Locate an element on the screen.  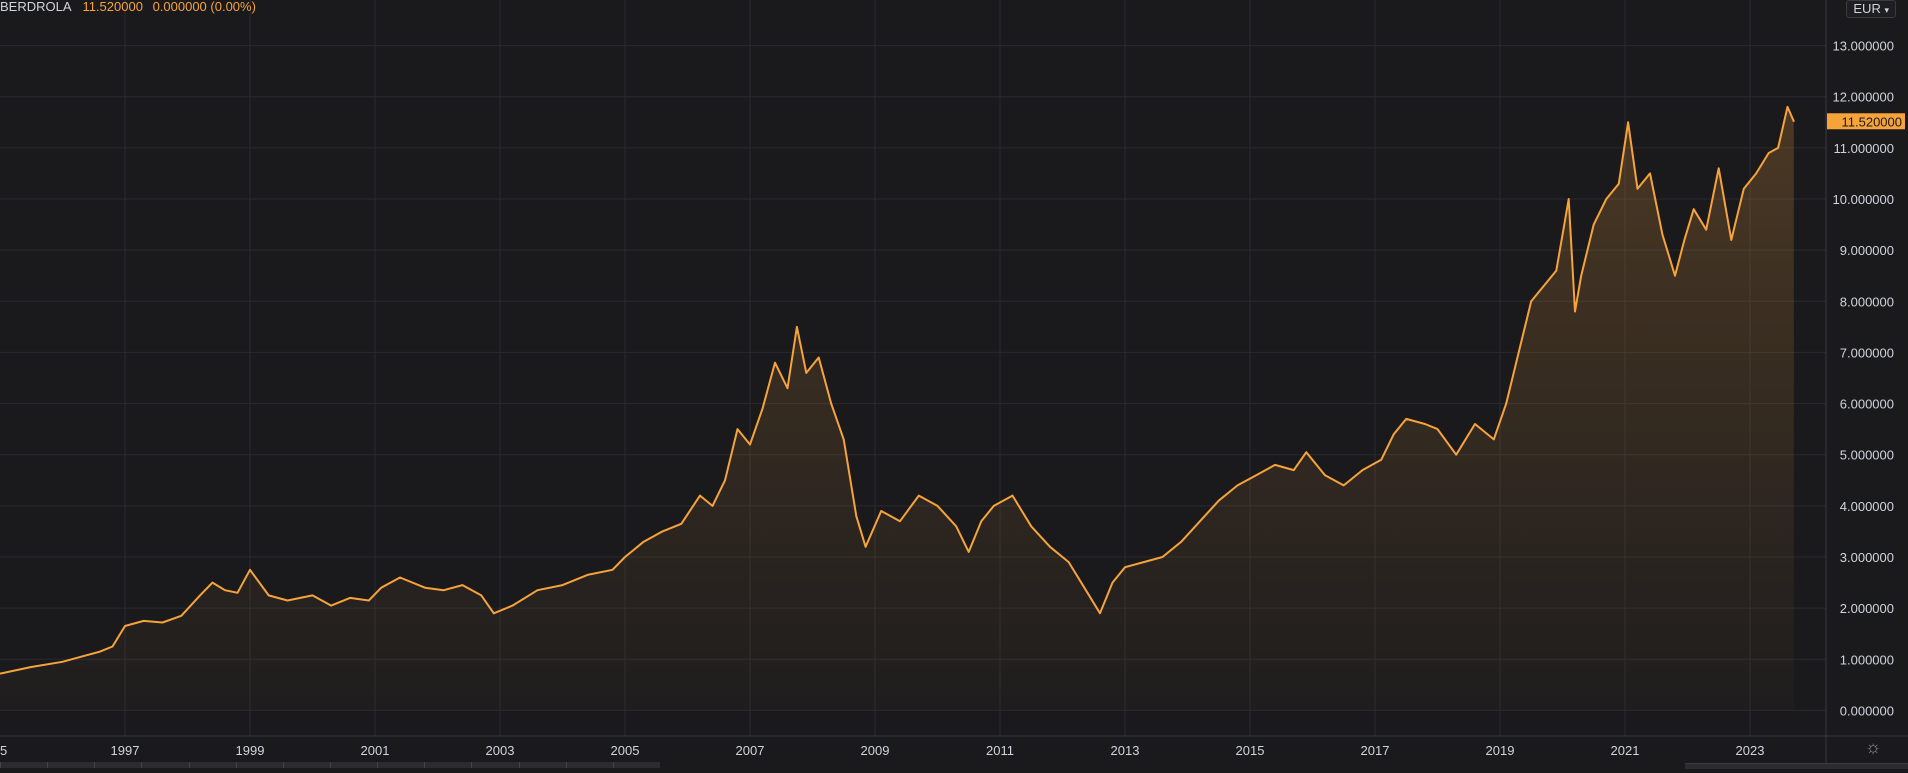
y-tick-label: 4.000000 is located at coordinates (1867, 506).